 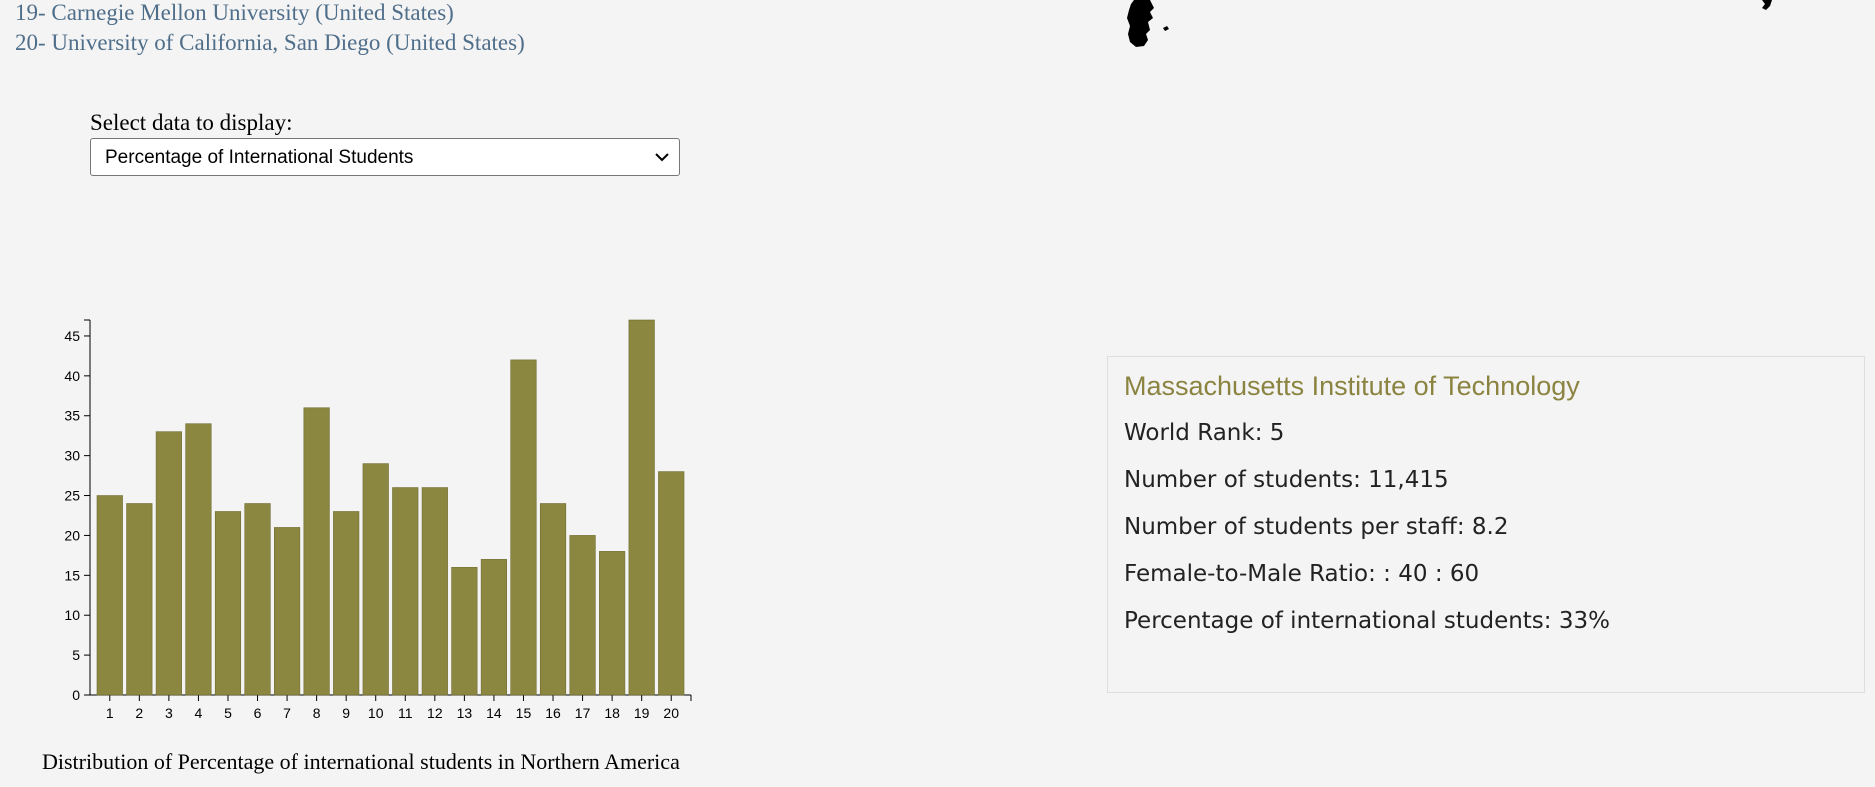 I want to click on x-tick-label: 14, so click(x=494, y=713).